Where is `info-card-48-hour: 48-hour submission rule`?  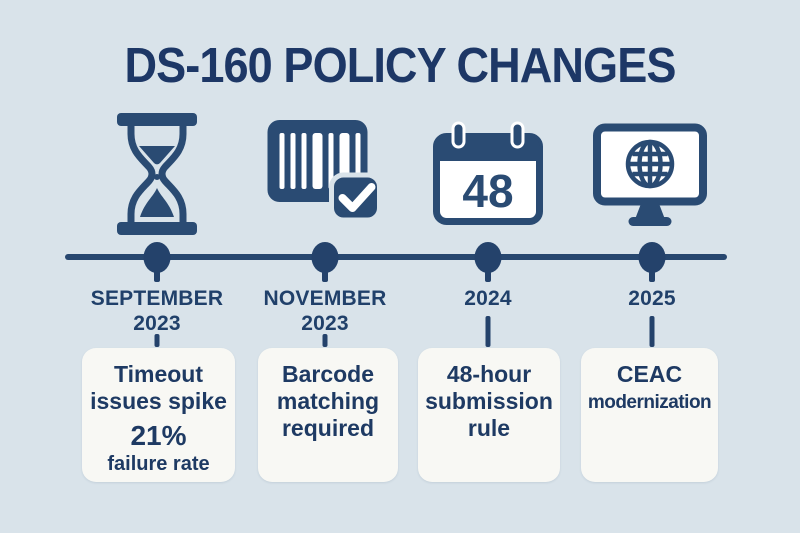
info-card-48-hour: 48-hour submission rule is located at coordinates (489, 415).